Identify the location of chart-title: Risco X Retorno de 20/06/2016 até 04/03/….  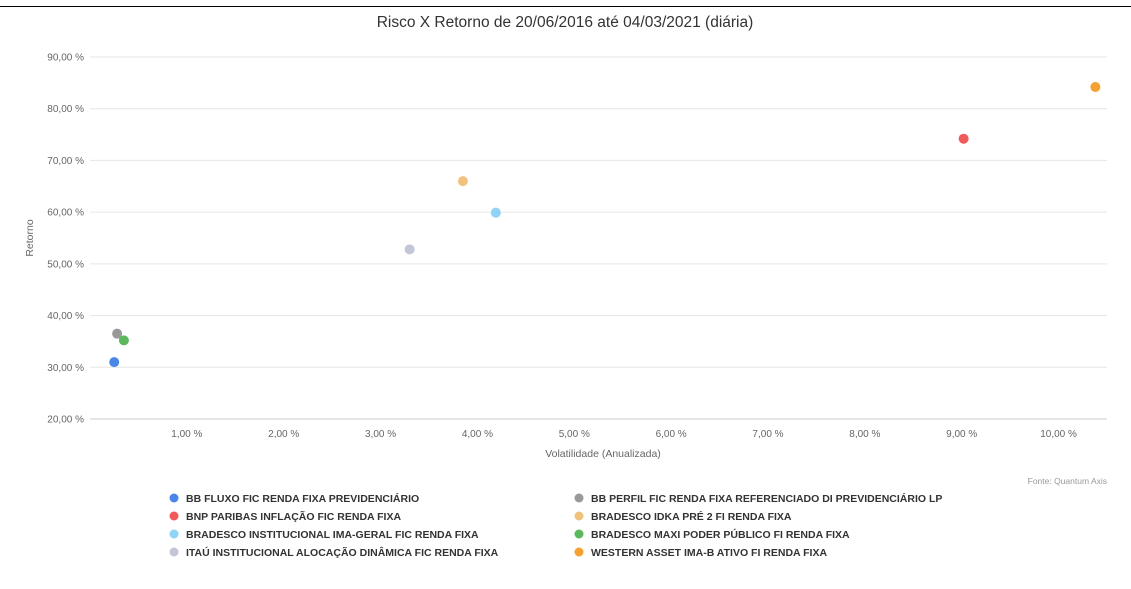
(565, 22).